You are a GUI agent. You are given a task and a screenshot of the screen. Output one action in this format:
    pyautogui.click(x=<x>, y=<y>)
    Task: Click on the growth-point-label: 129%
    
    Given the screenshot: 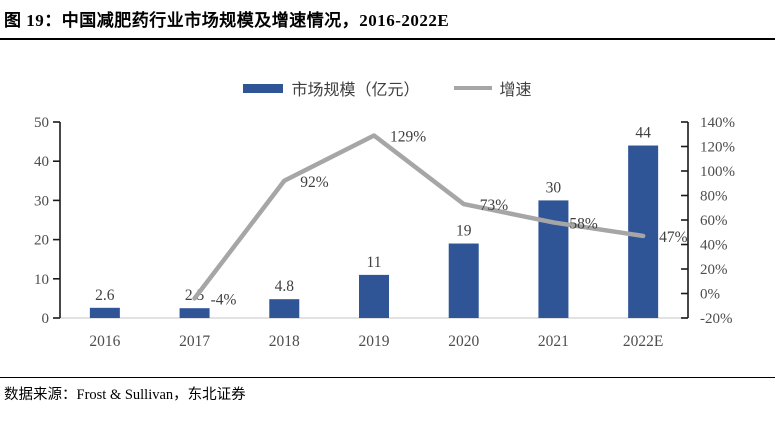 What is the action you would take?
    pyautogui.click(x=408, y=136)
    